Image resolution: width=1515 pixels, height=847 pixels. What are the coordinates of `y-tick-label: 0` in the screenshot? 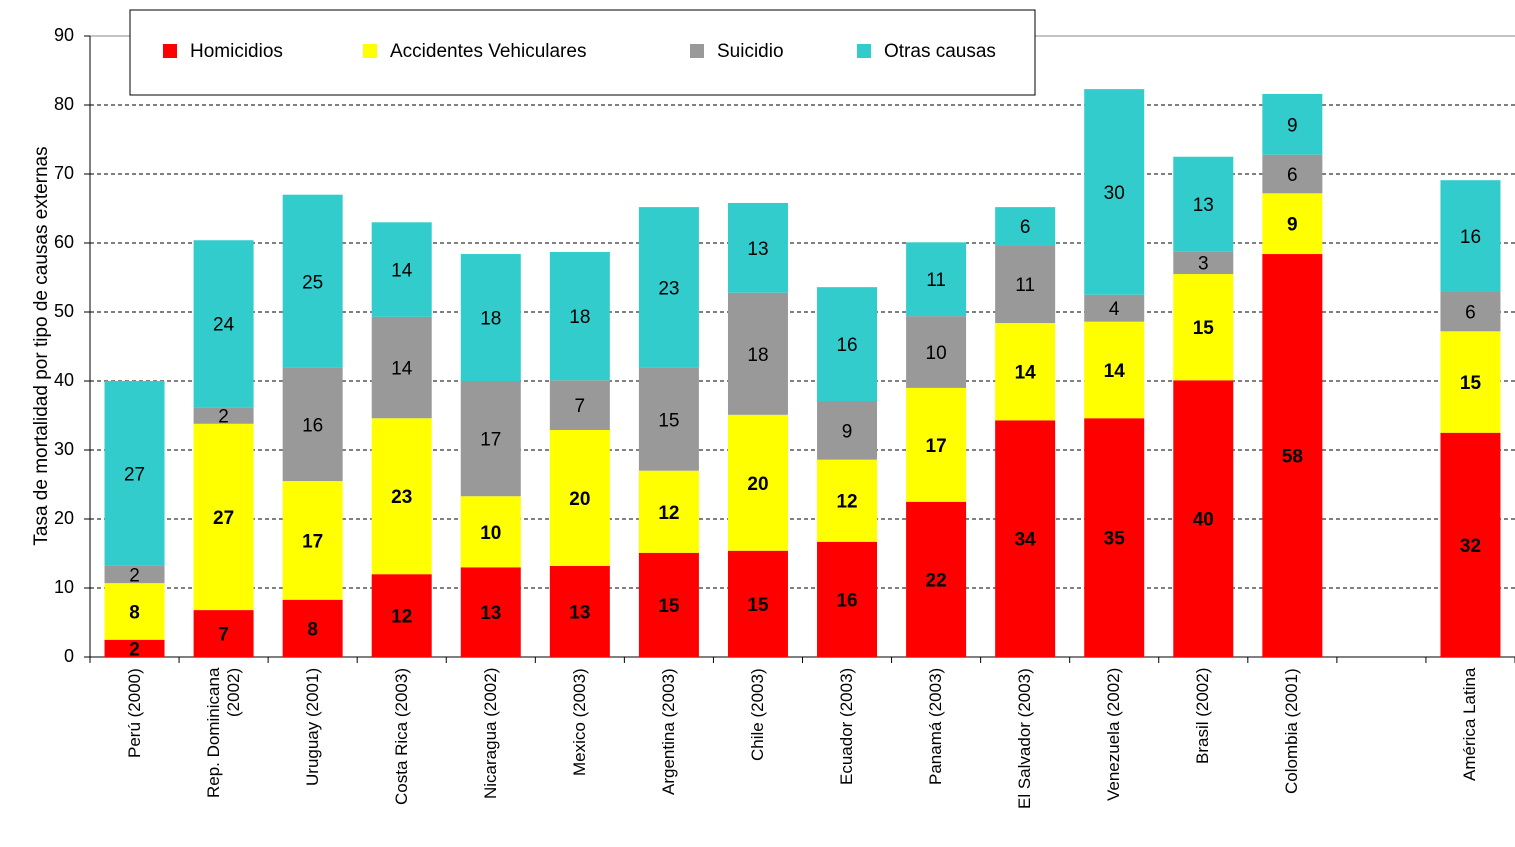 It's located at (69, 656).